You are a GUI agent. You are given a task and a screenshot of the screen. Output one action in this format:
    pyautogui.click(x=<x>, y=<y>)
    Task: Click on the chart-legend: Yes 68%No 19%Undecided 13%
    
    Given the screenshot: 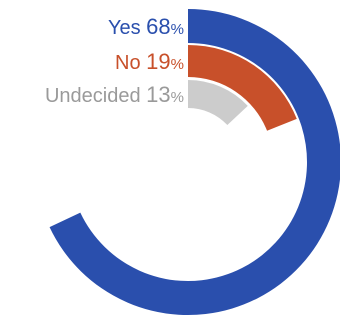 What is the action you would take?
    pyautogui.click(x=114, y=60)
    